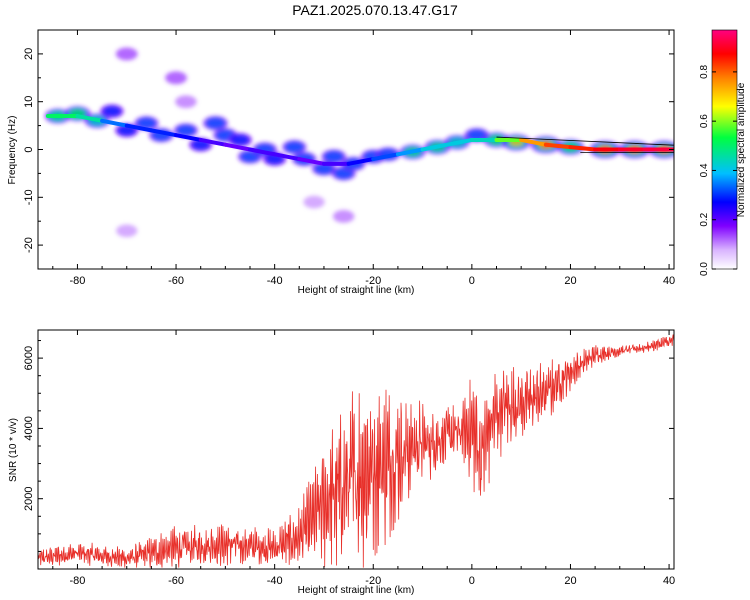  What do you see at coordinates (29, 149) in the screenshot?
I see `y-tick-label: 0` at bounding box center [29, 149].